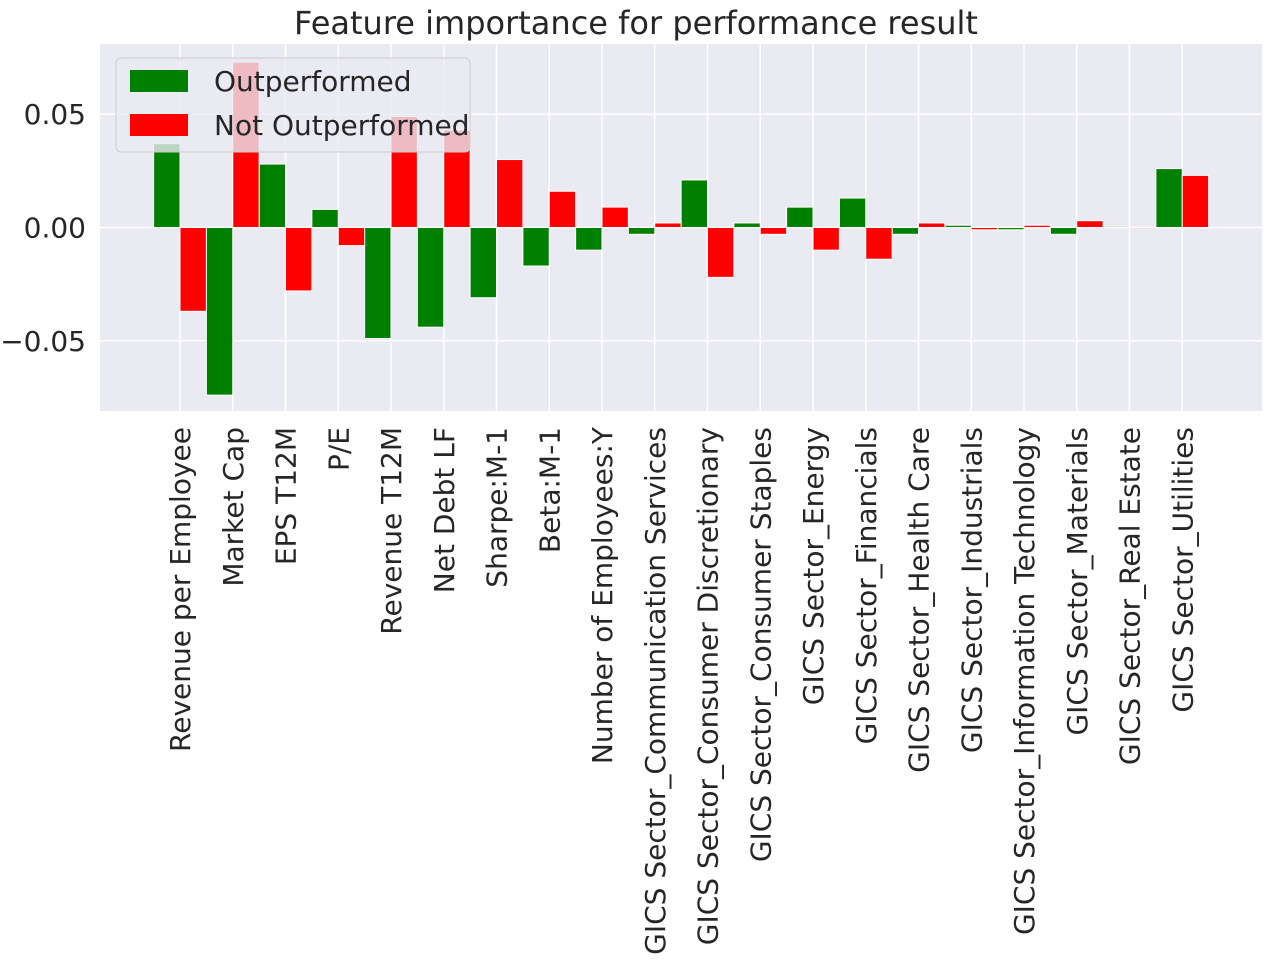 This screenshot has height=967, width=1272. What do you see at coordinates (1077, 581) in the screenshot?
I see `x-tick-label: GICS Sector_Materials` at bounding box center [1077, 581].